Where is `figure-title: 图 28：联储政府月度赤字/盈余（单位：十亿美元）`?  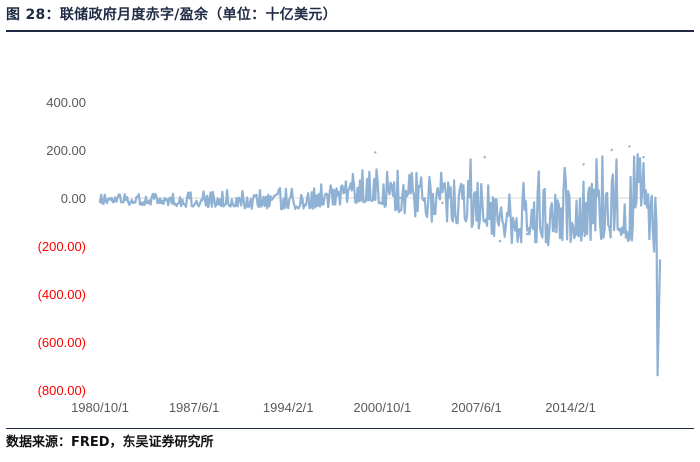
figure-title: 图 28：联储政府月度赤字/盈余（单位：十亿美元） is located at coordinates (171, 15).